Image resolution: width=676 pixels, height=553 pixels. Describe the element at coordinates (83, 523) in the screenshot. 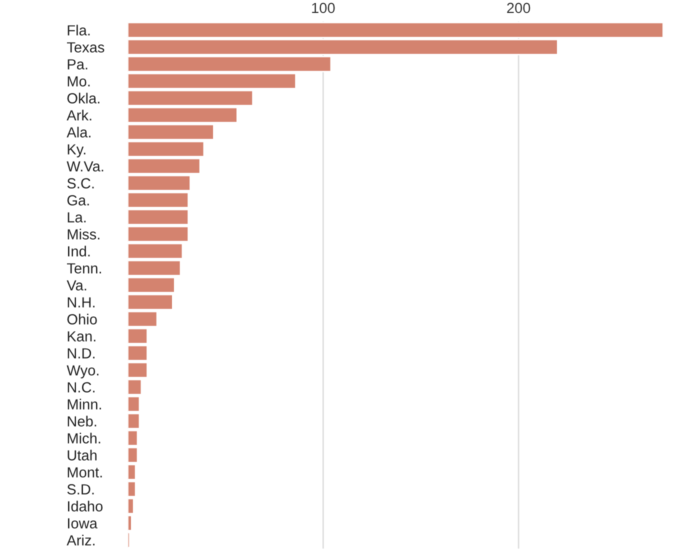

I see `y-tick-label: Iowa` at that location.